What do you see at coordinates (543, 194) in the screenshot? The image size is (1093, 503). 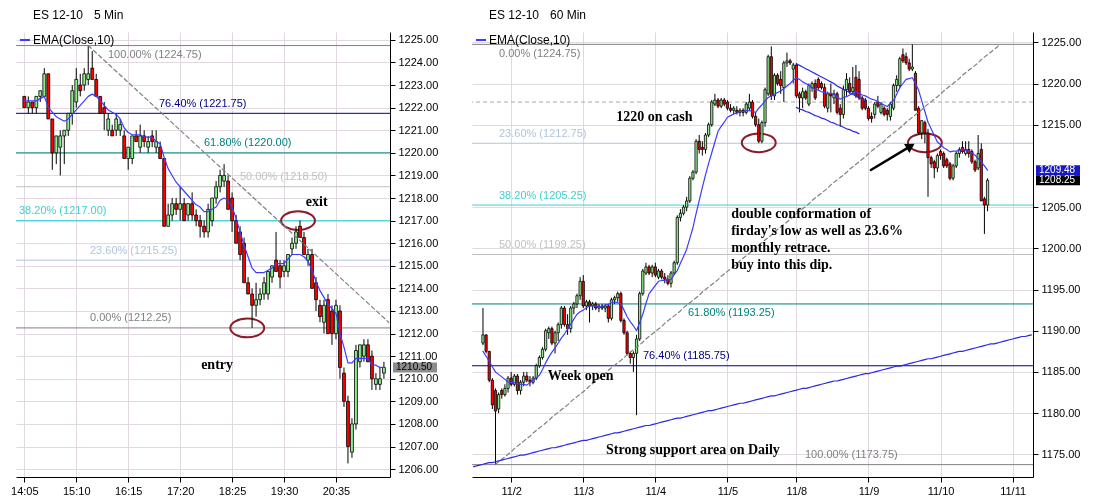 I see `ref-line-label: 38.20% (1205.25)` at bounding box center [543, 194].